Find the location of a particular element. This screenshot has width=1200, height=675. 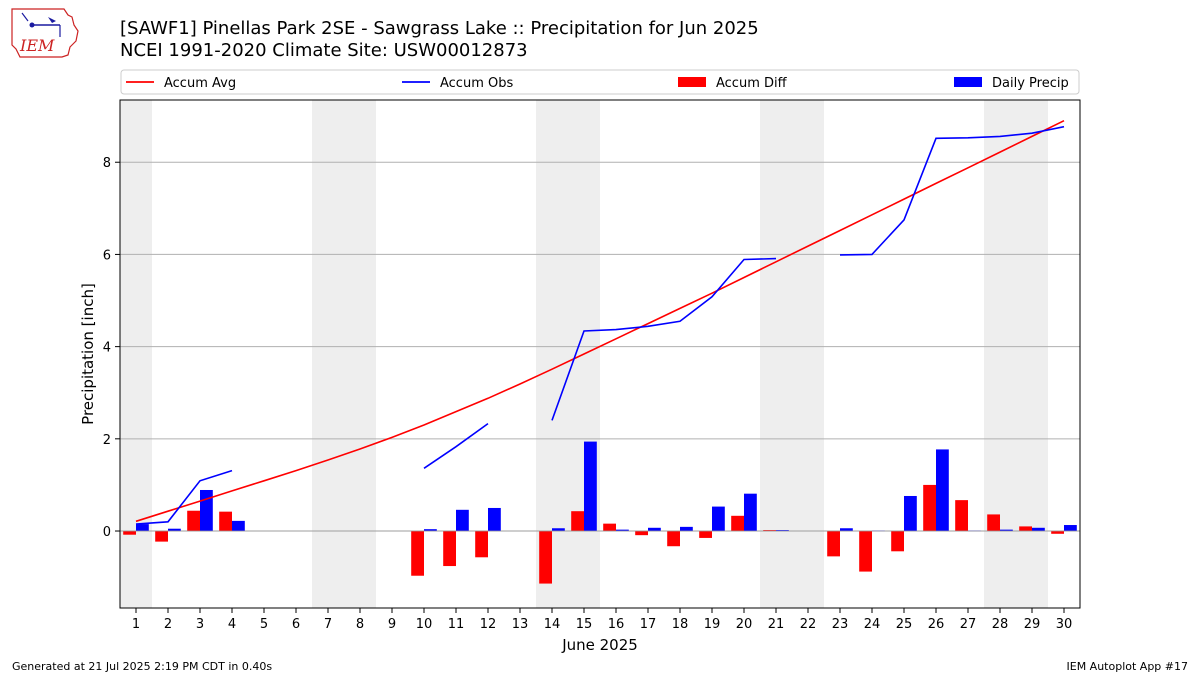

iem-logo: IEM is located at coordinates (45, 33).